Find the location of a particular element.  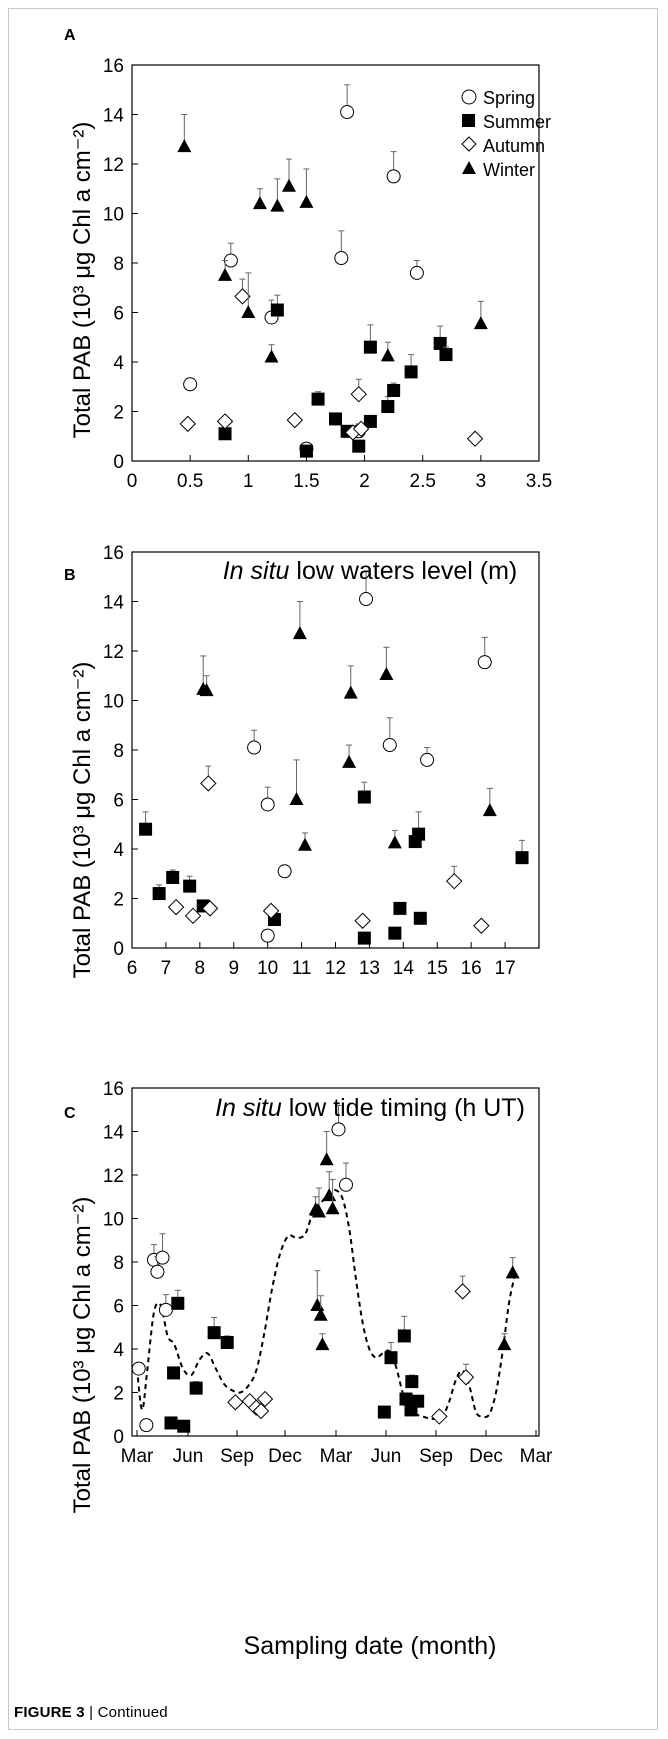

x-tick-label-b: 9 is located at coordinates (233, 968).